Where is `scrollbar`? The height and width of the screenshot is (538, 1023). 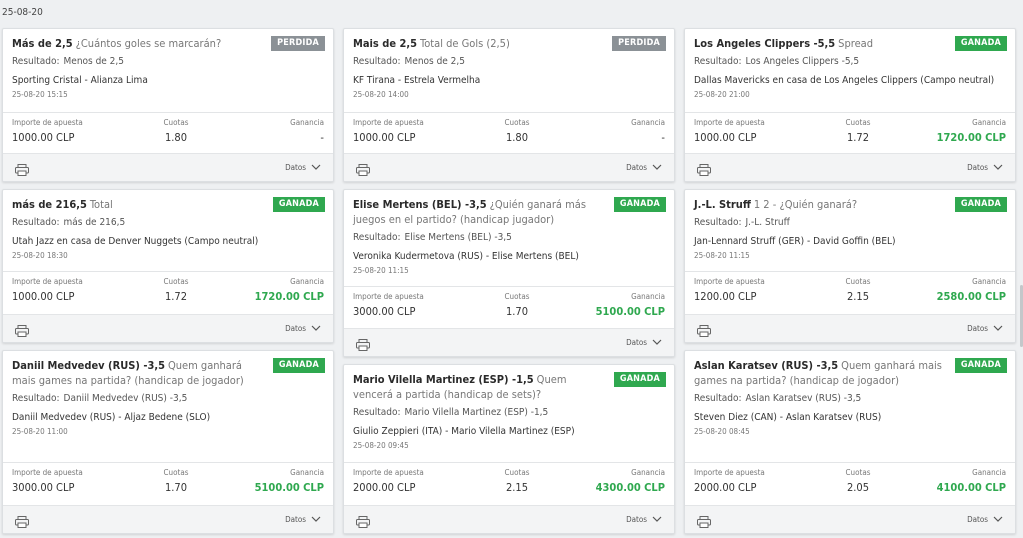
scrollbar is located at coordinates (1021, 316).